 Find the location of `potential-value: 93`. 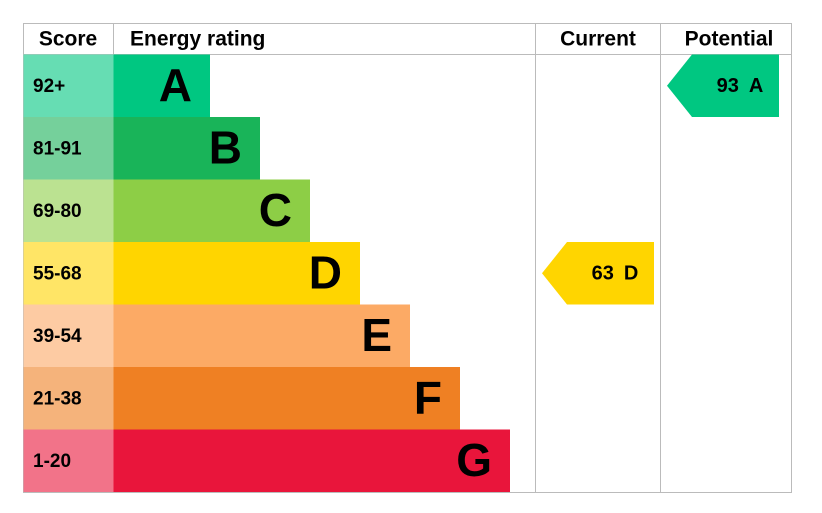

potential-value: 93 is located at coordinates (728, 86).